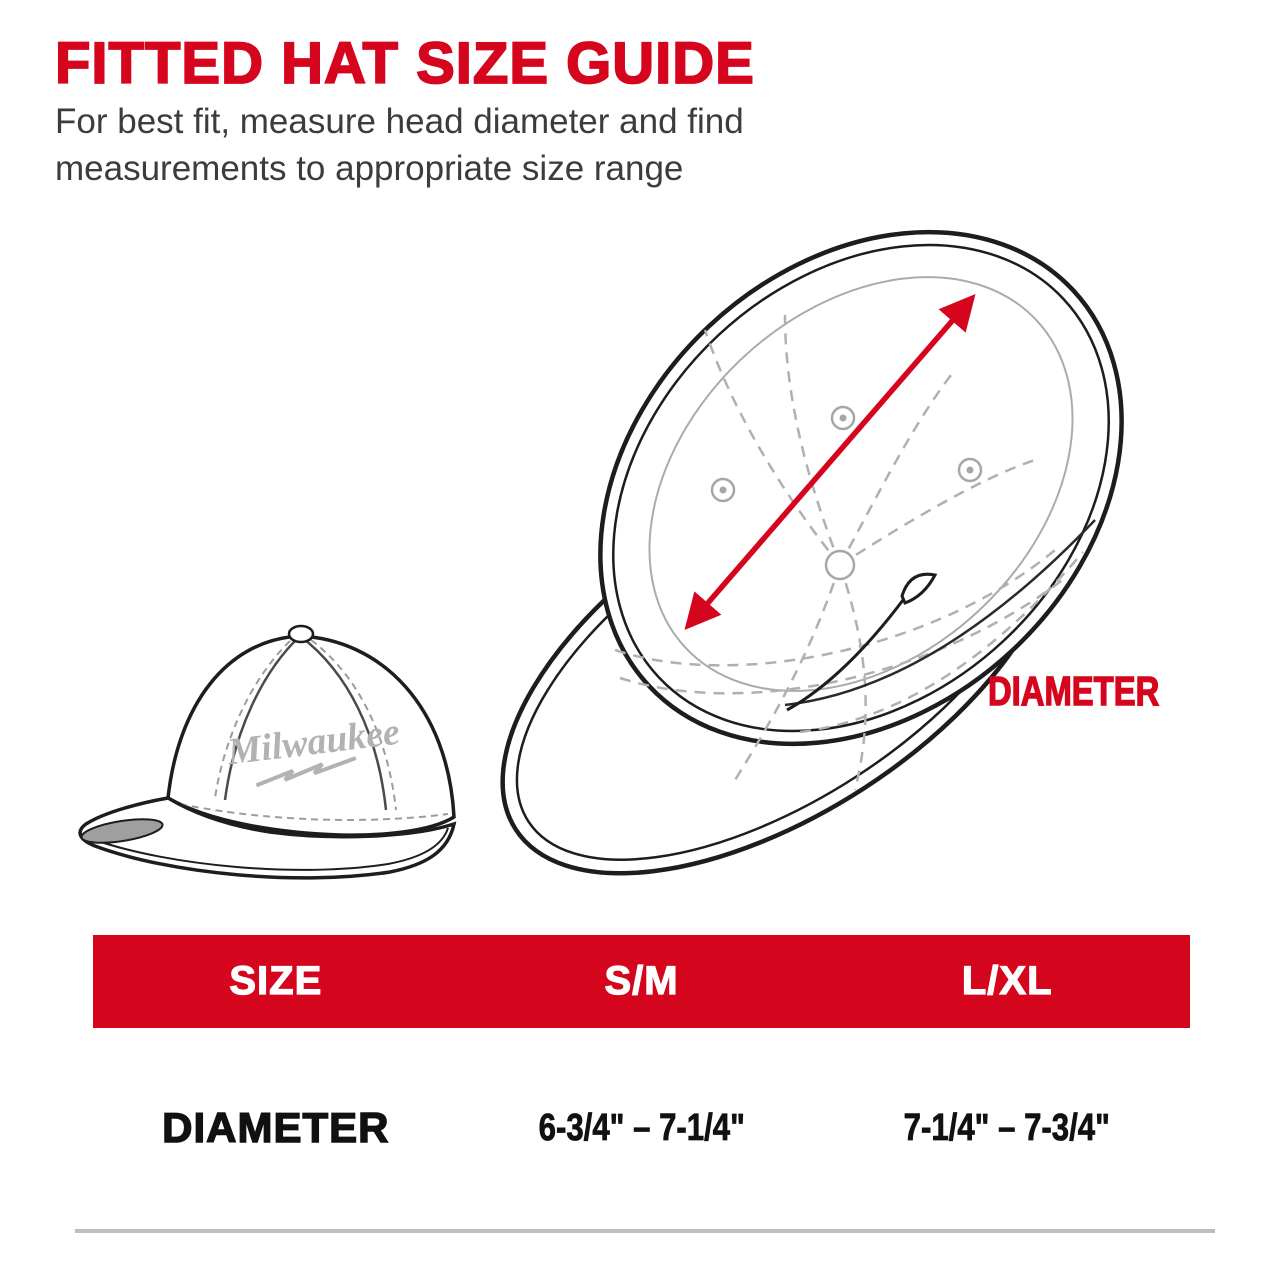 The width and height of the screenshot is (1280, 1280). I want to click on size-table-header: SIZE S/M L/XL, so click(641, 981).